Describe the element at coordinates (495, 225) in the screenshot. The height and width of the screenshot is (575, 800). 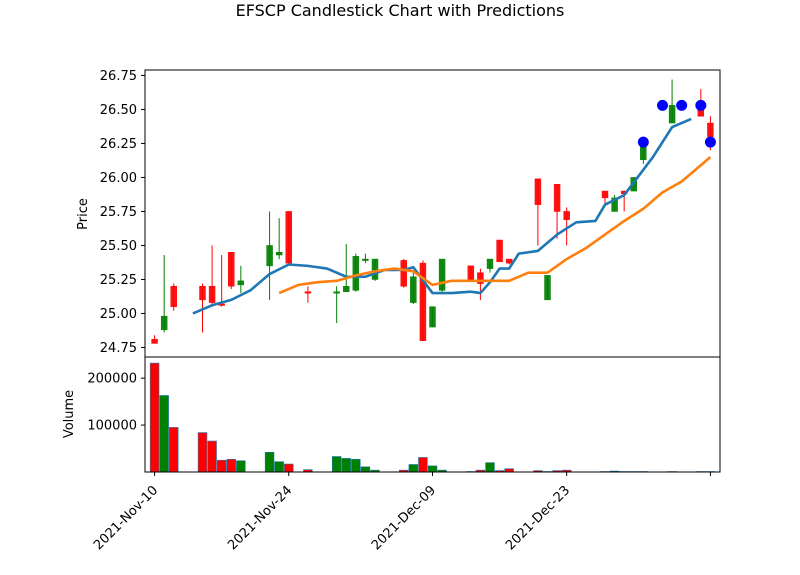
I see `ma-long-line` at that location.